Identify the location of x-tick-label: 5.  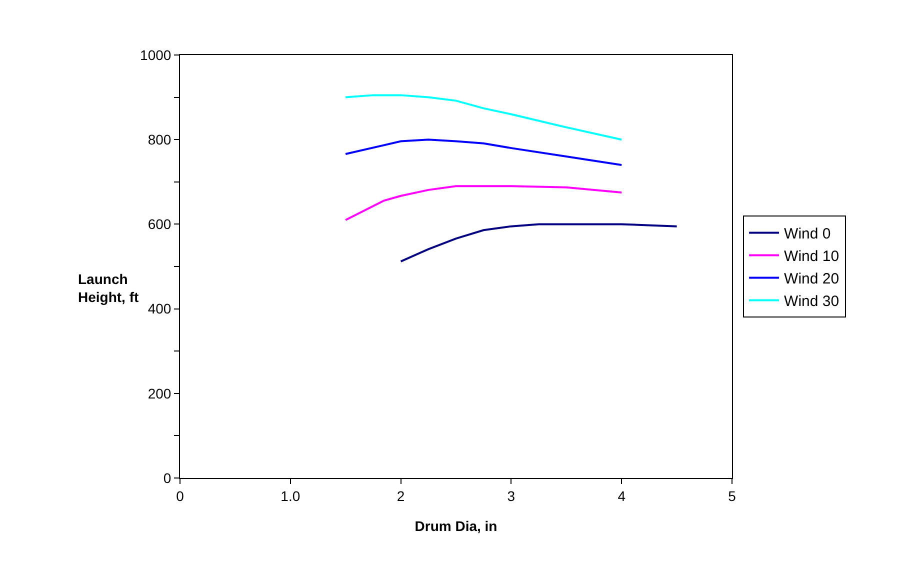
(732, 496).